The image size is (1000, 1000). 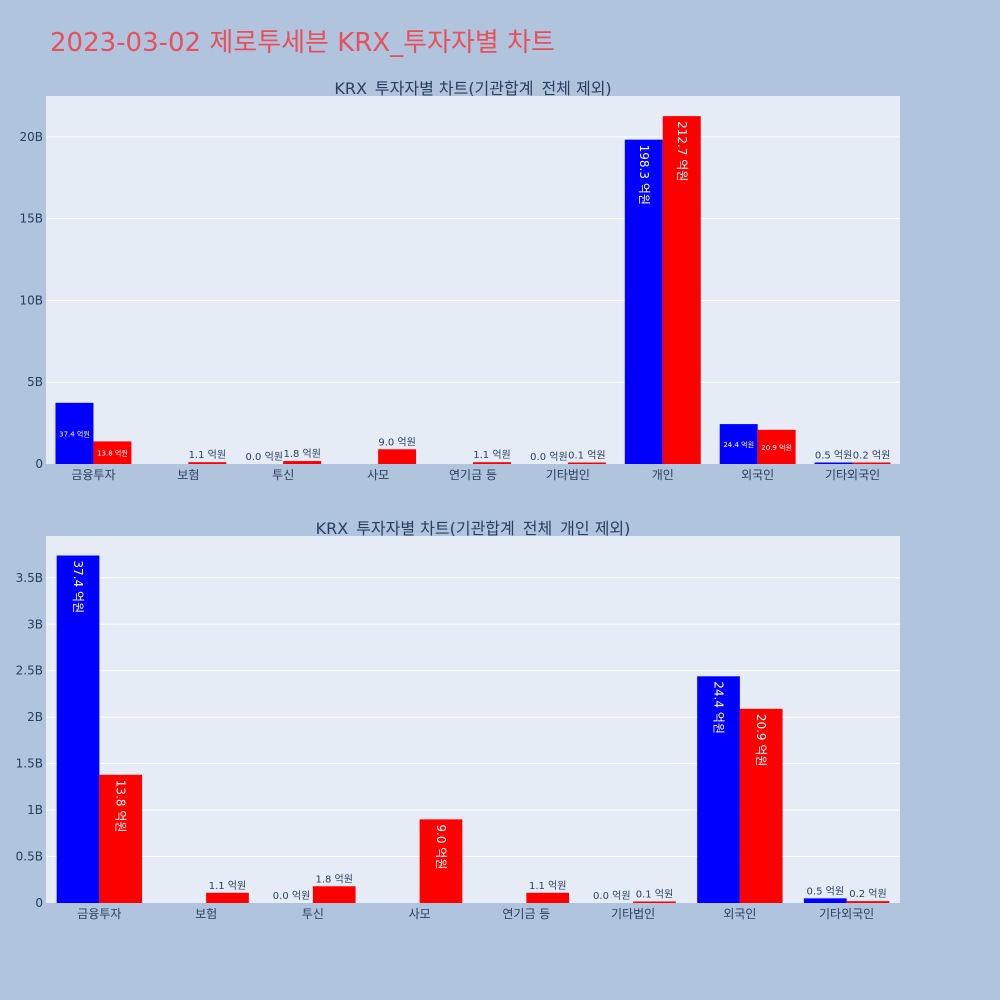 I want to click on x-tick-label: 개인, so click(x=663, y=475).